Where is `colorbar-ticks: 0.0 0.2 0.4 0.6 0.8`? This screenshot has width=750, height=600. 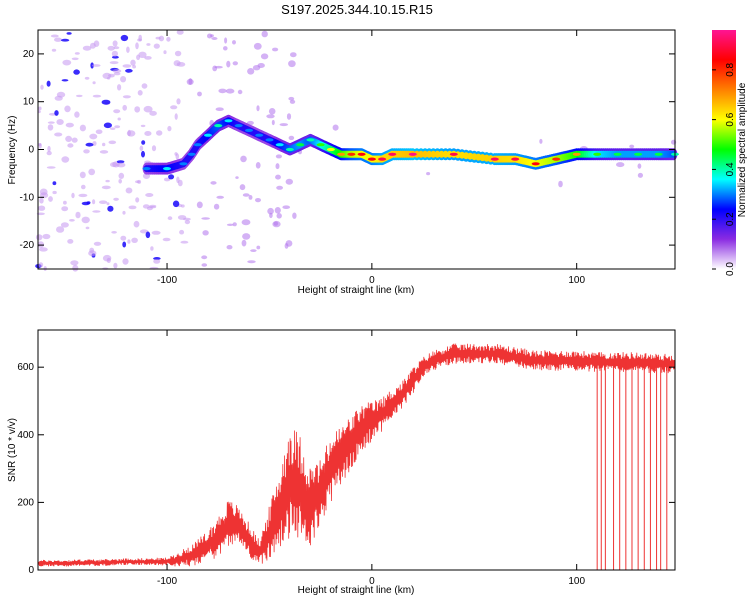
colorbar-ticks: 0.0 0.2 0.4 0.6 0.8 is located at coordinates (724, 169).